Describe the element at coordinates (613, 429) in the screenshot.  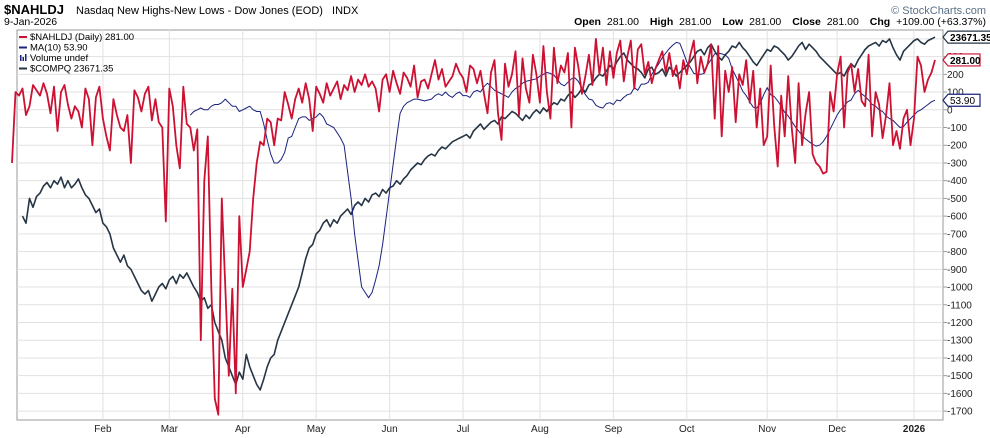
I see `x-tick-label: Sep` at that location.